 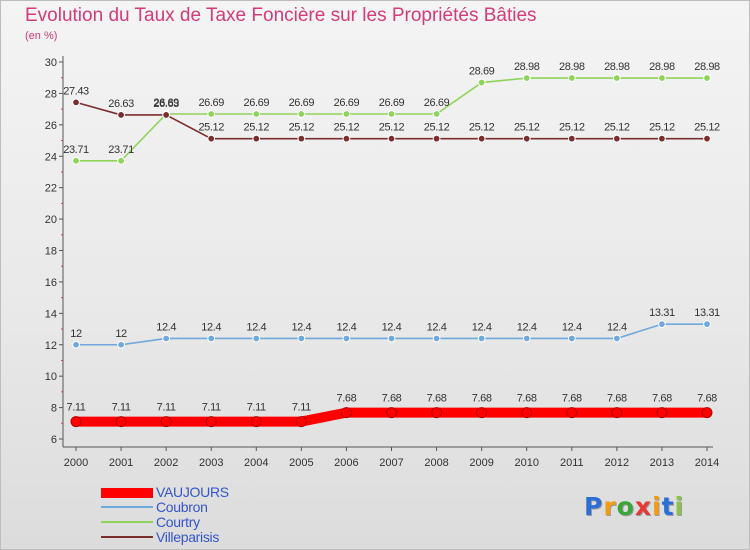 What do you see at coordinates (192, 492) in the screenshot?
I see `legend-label-vaujours: VAUJOURS` at bounding box center [192, 492].